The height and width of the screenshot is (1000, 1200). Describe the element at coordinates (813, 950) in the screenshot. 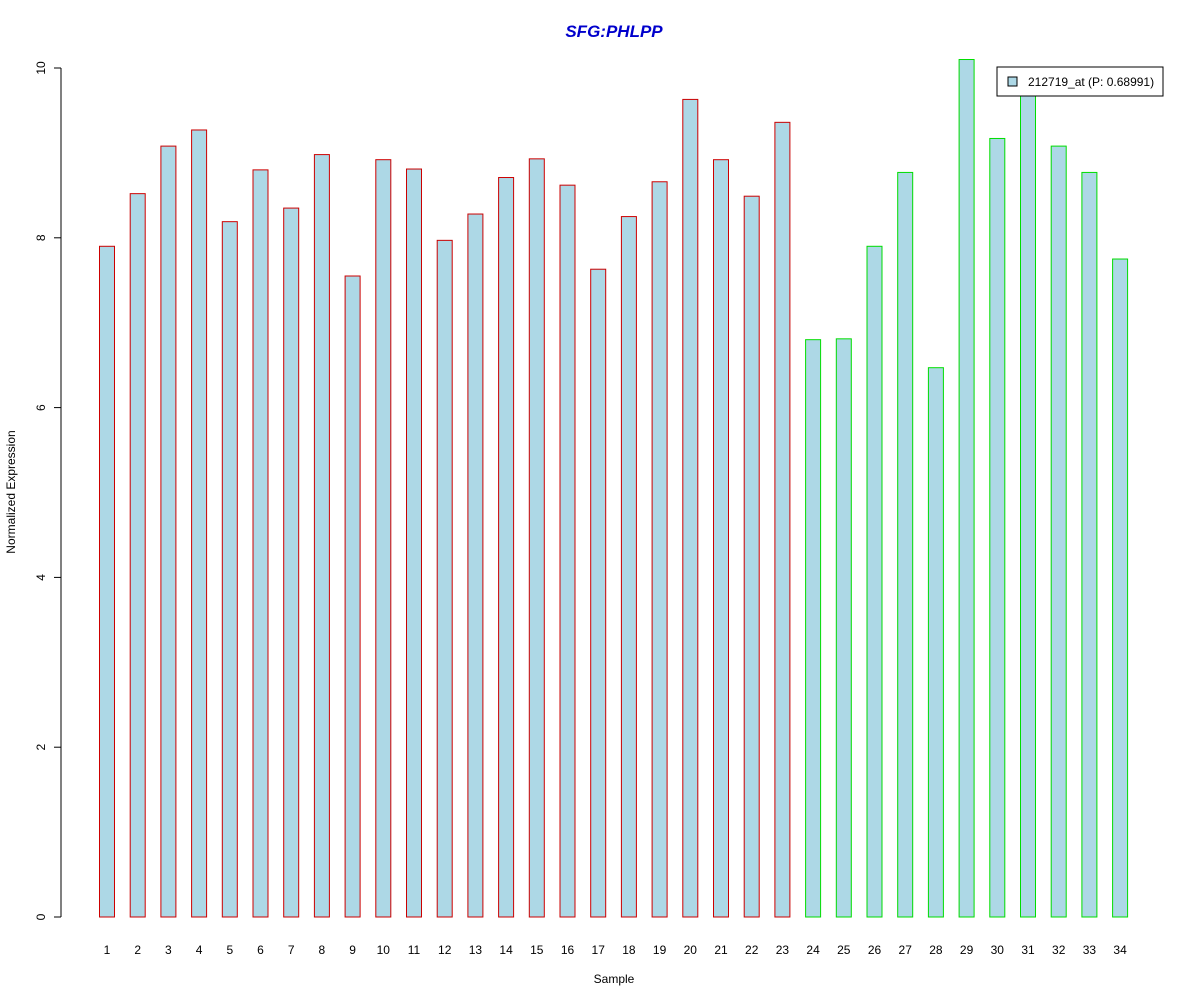

I see `x-tick-label: 24` at that location.